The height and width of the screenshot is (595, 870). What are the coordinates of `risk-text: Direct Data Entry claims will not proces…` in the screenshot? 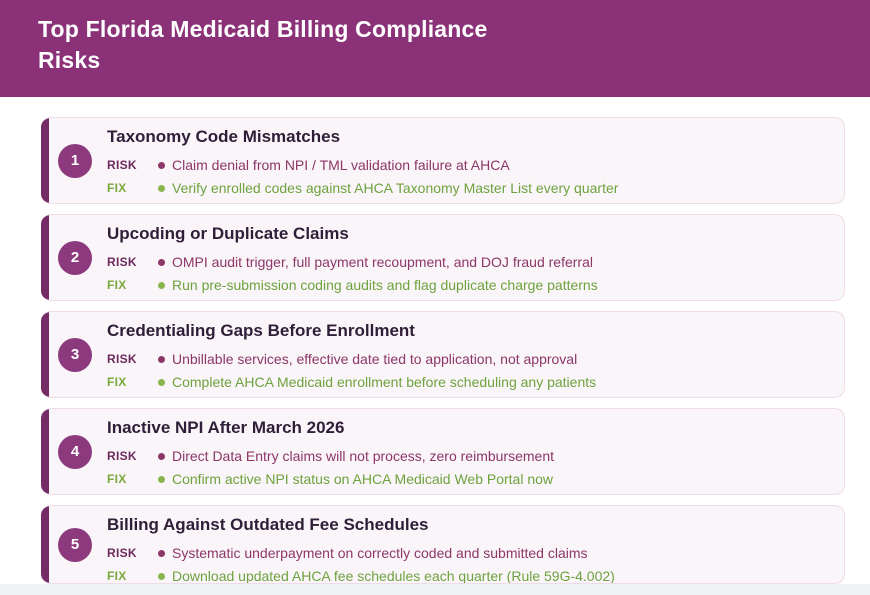 It's located at (363, 456).